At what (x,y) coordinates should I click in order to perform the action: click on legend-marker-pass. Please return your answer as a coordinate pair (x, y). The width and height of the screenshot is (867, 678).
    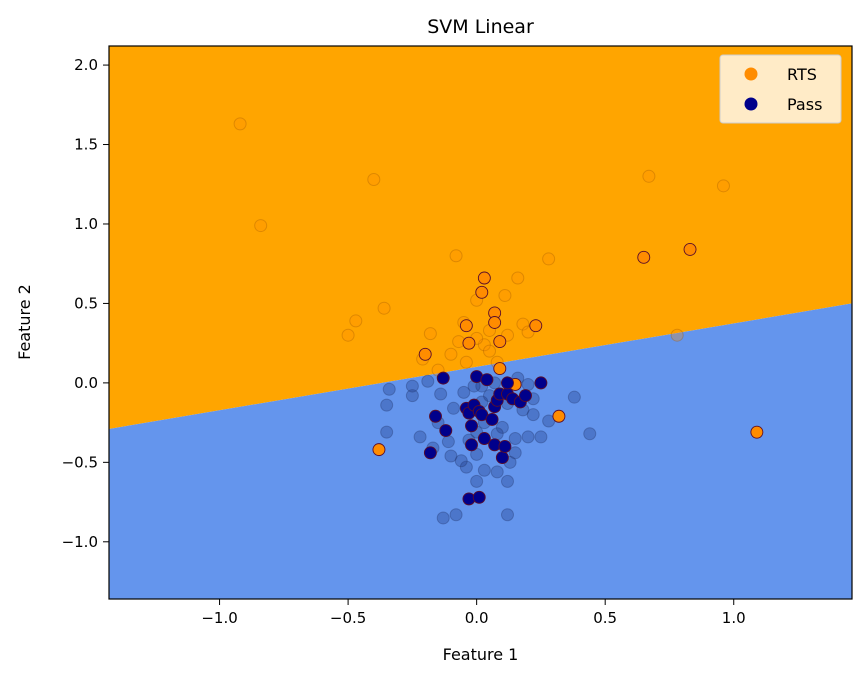
    Looking at the image, I should click on (751, 104).